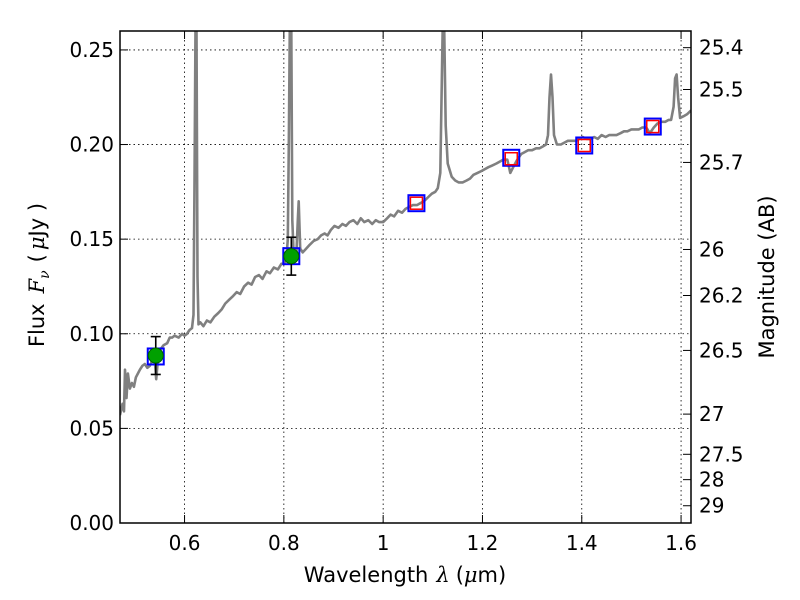 This screenshot has width=800, height=600. I want to click on y2-tick-label: 26, so click(711, 249).